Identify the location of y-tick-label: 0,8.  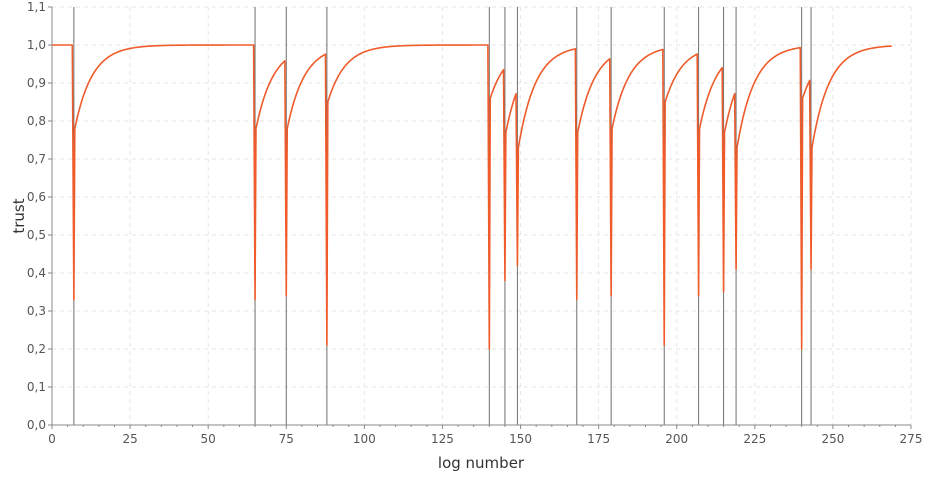
(36, 121).